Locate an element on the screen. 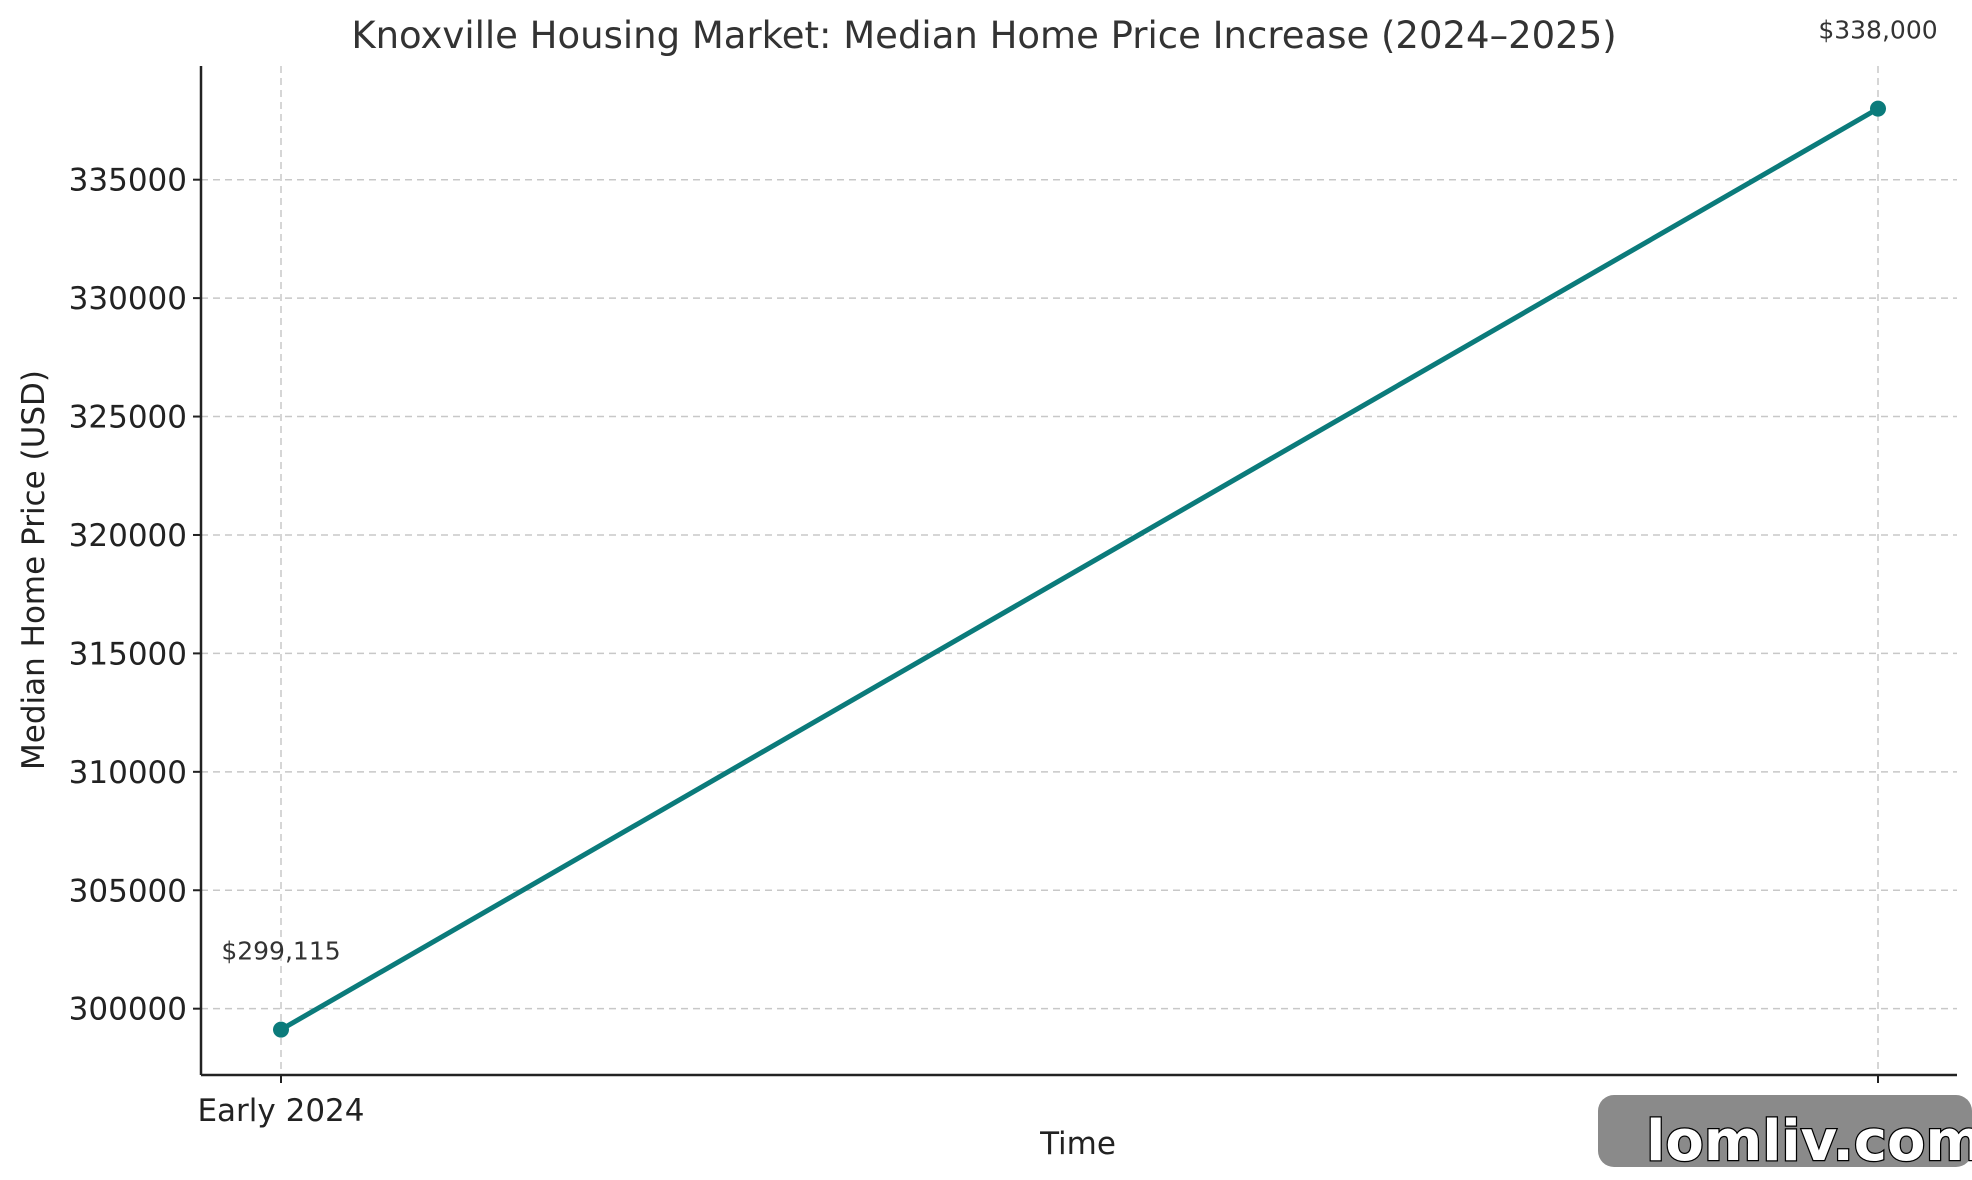 The width and height of the screenshot is (1972, 1180). data-label: $338,000 is located at coordinates (1877, 30).